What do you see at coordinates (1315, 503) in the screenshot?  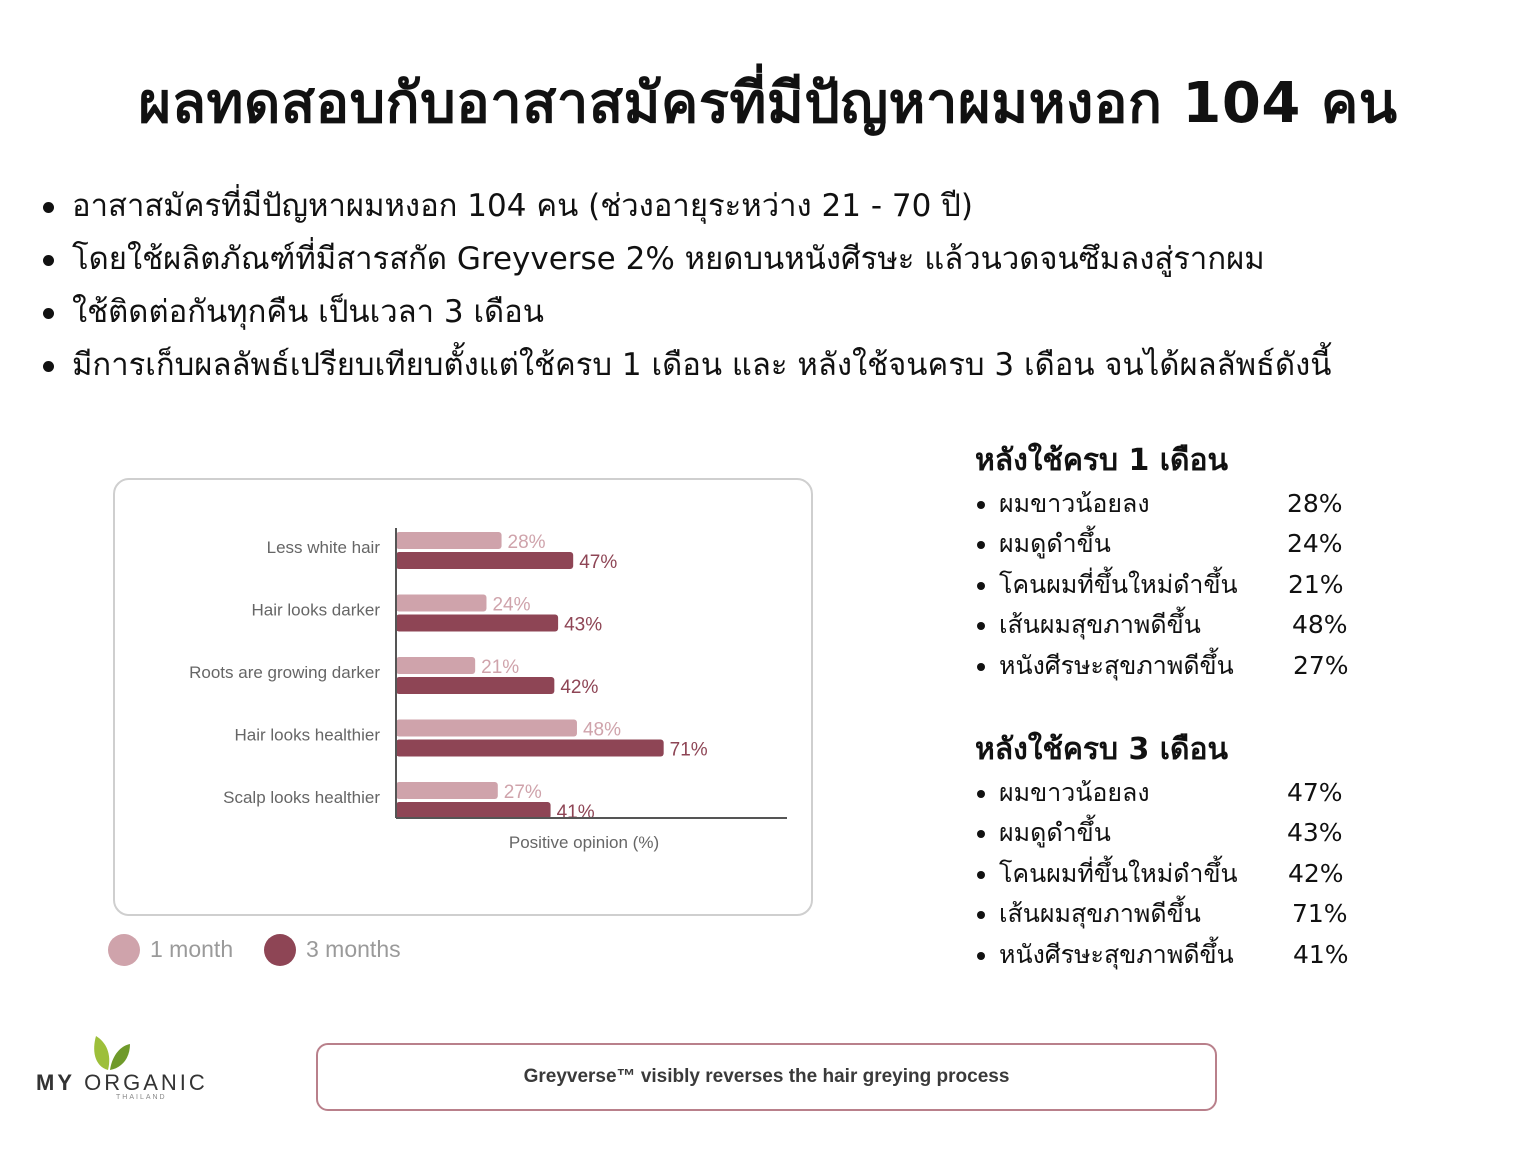 I see `result-value: 28%` at bounding box center [1315, 503].